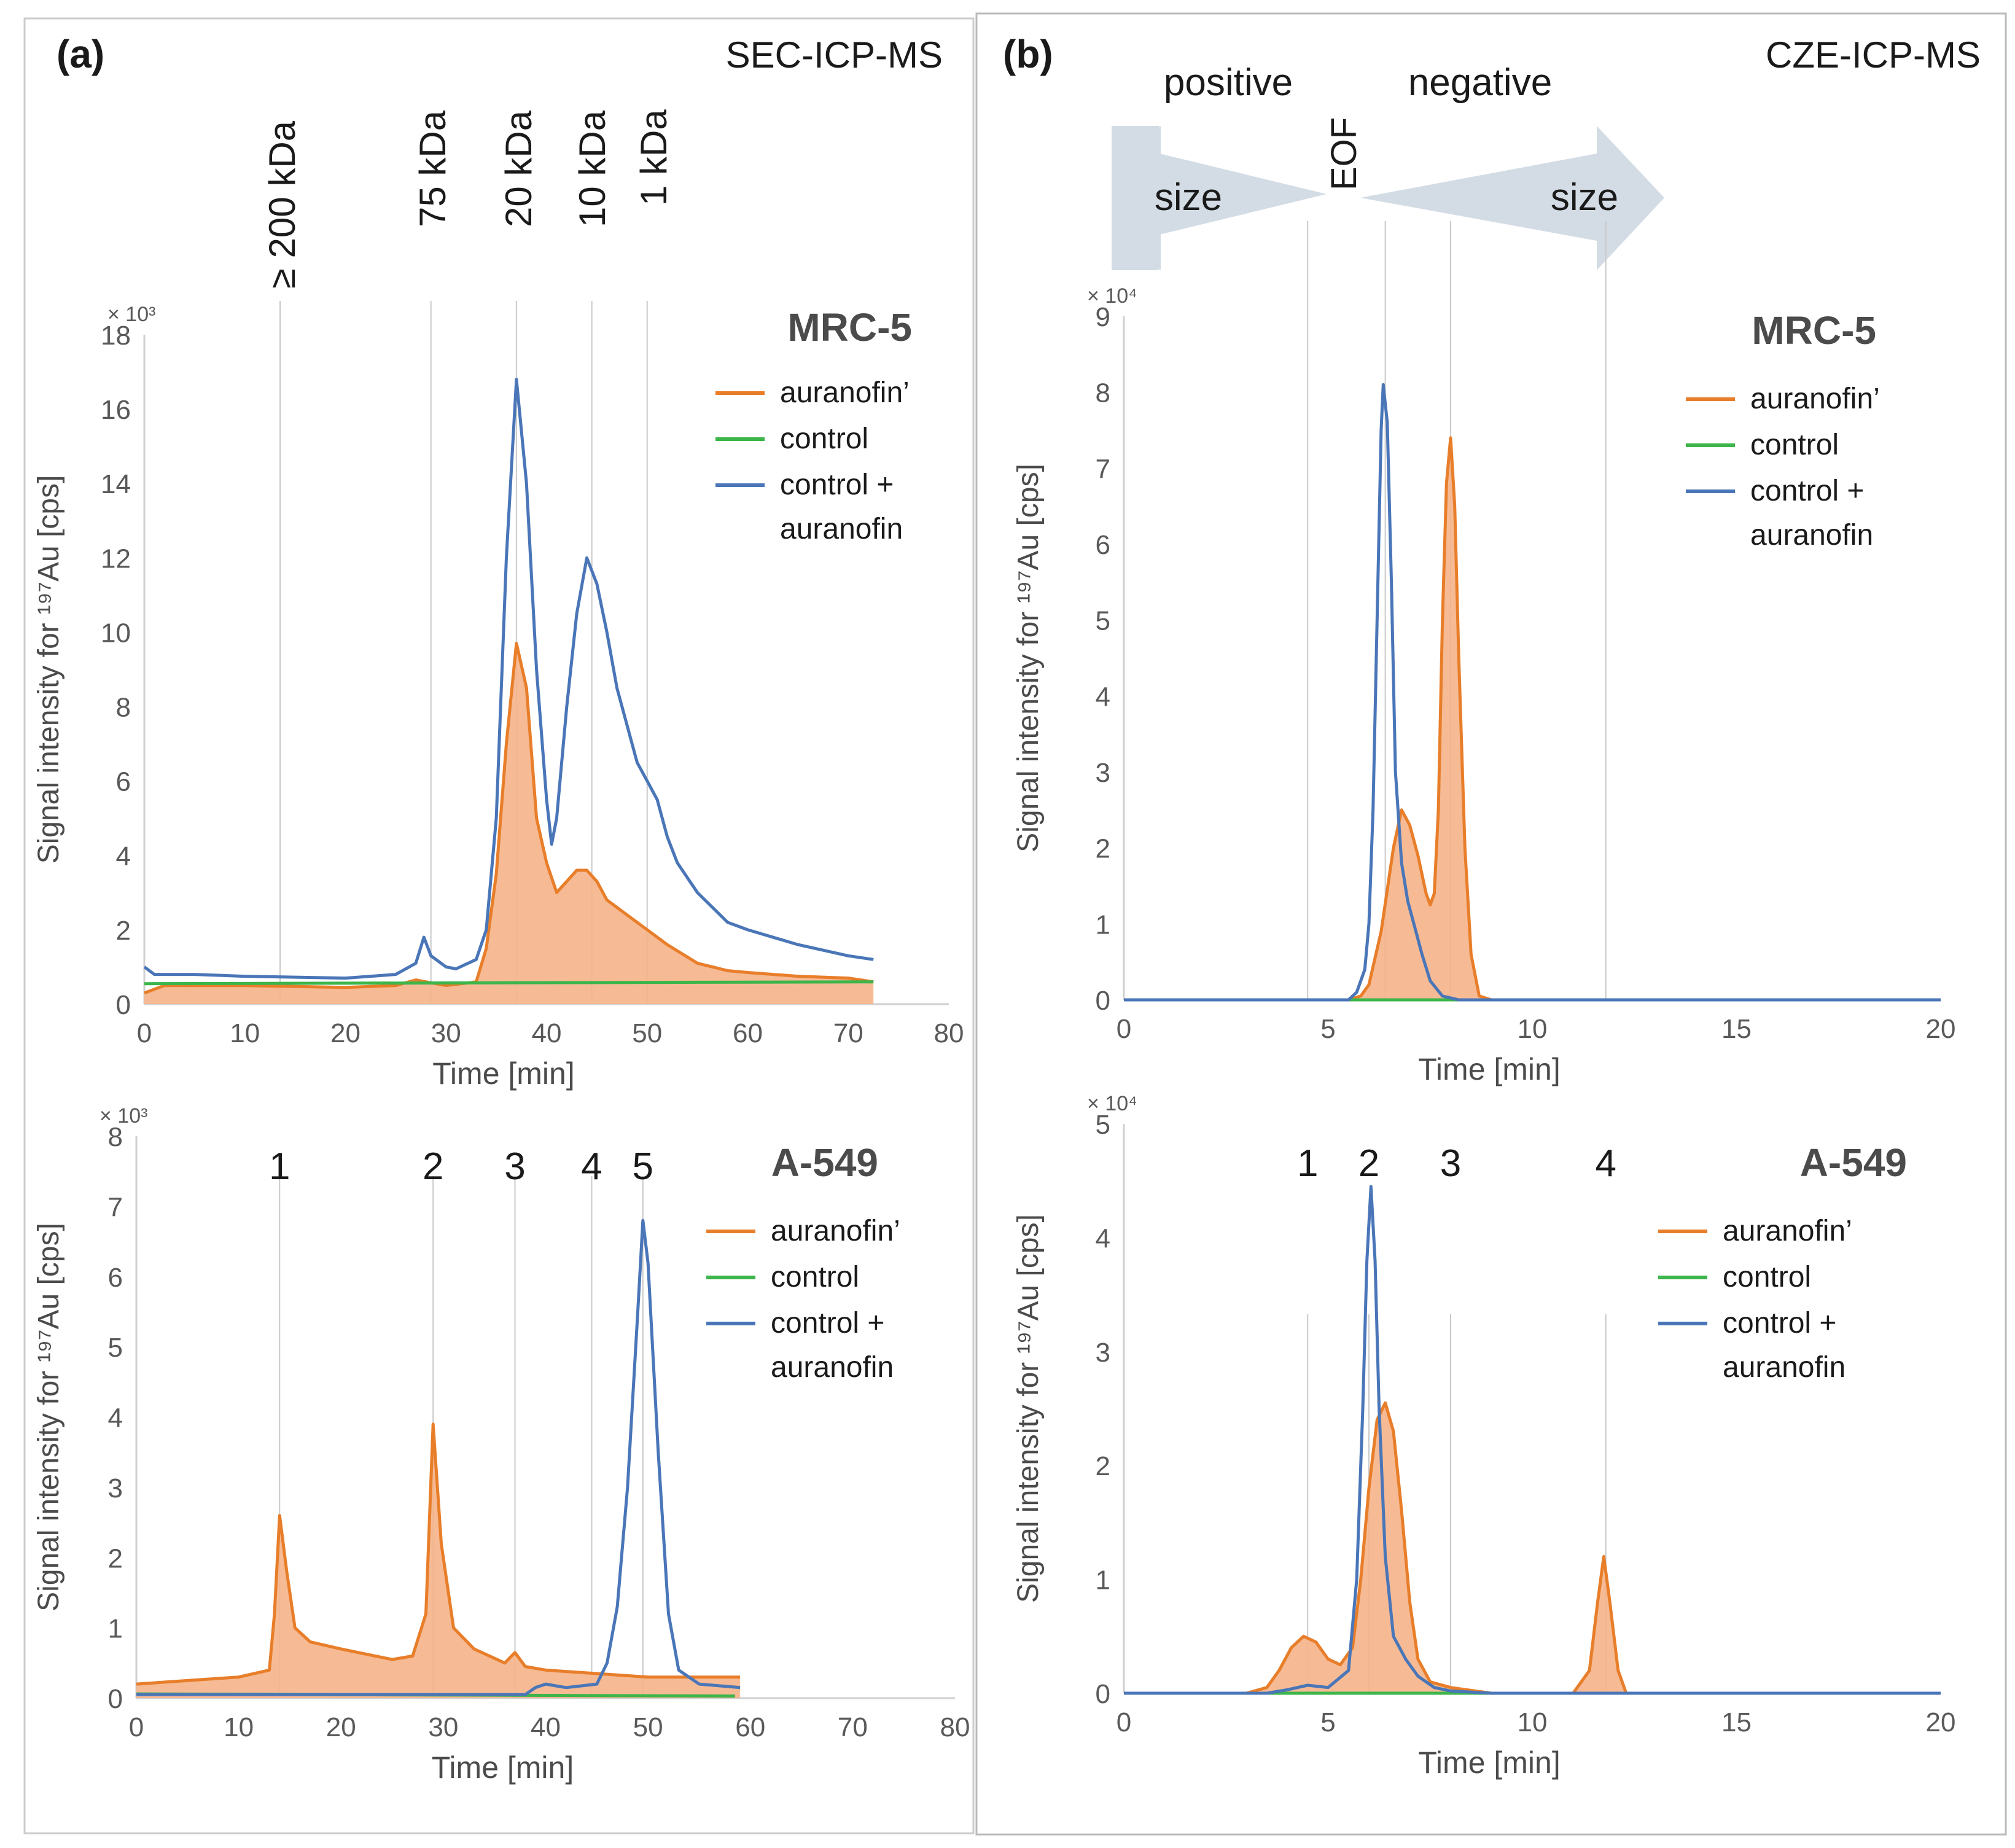 The width and height of the screenshot is (2015, 1848). Describe the element at coordinates (1327, 1722) in the screenshot. I see `x-tick-label: 5` at that location.